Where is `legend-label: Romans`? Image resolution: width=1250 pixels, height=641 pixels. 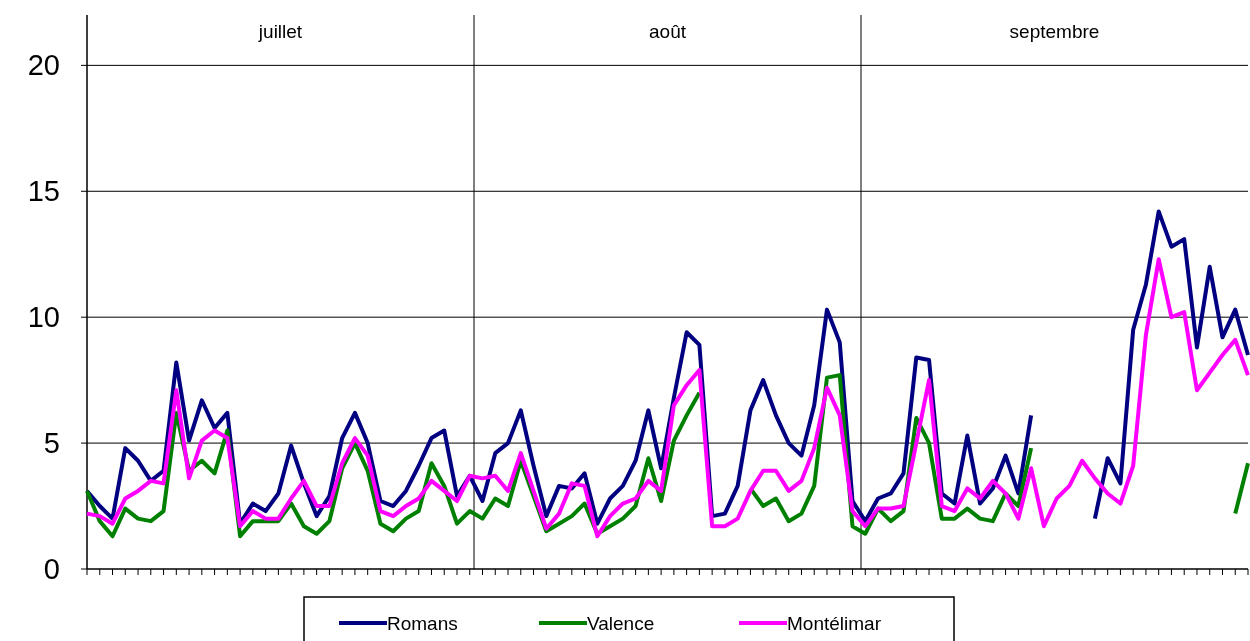 legend-label: Romans is located at coordinates (422, 623).